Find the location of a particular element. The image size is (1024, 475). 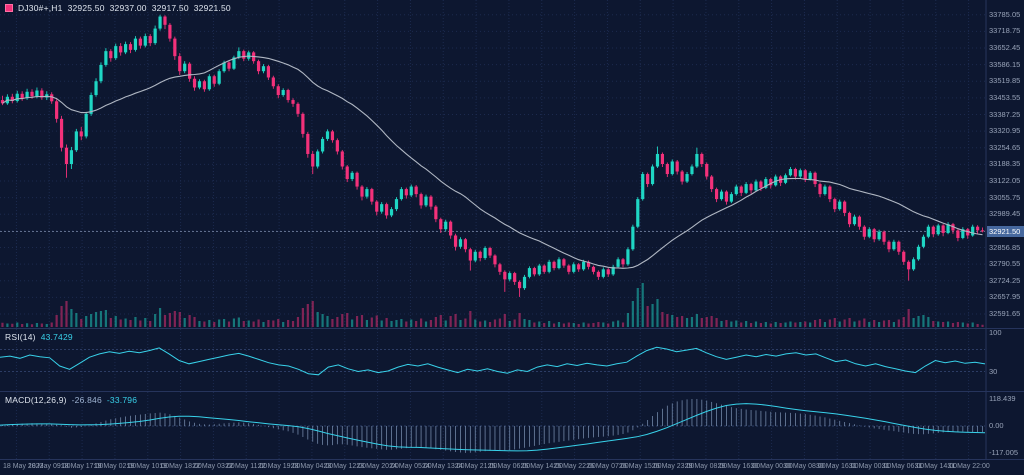

price-axis-label: 33320.95 is located at coordinates (1005, 131).